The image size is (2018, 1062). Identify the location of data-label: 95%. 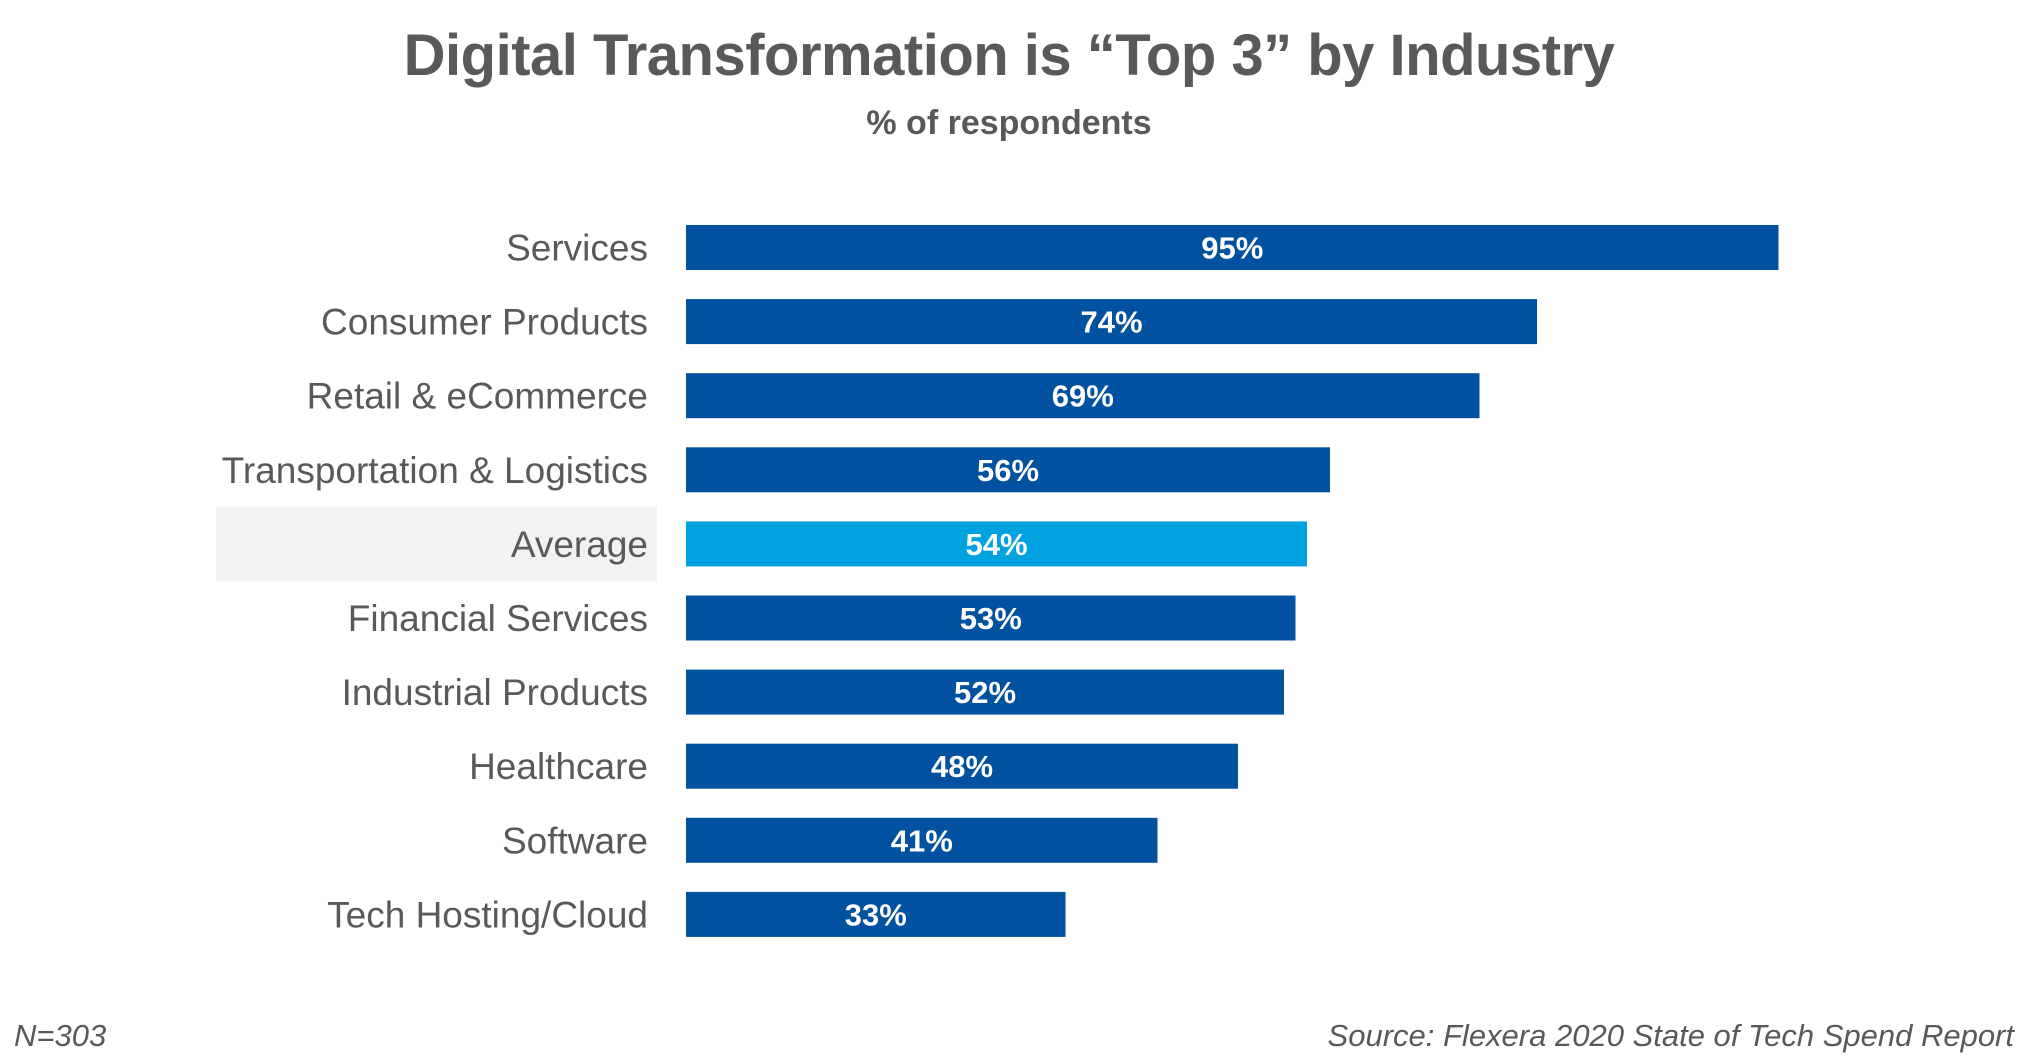
(1232, 248).